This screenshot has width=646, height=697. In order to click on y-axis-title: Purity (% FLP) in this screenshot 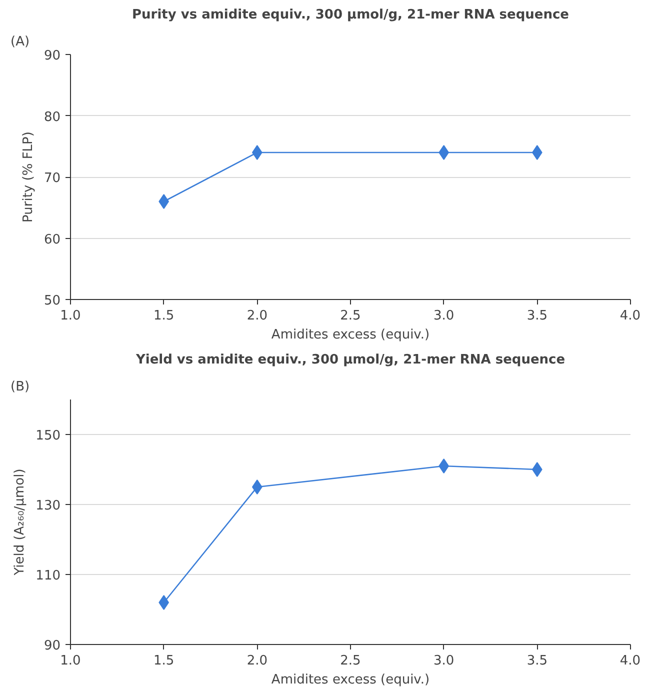, I will do `click(28, 177)`.